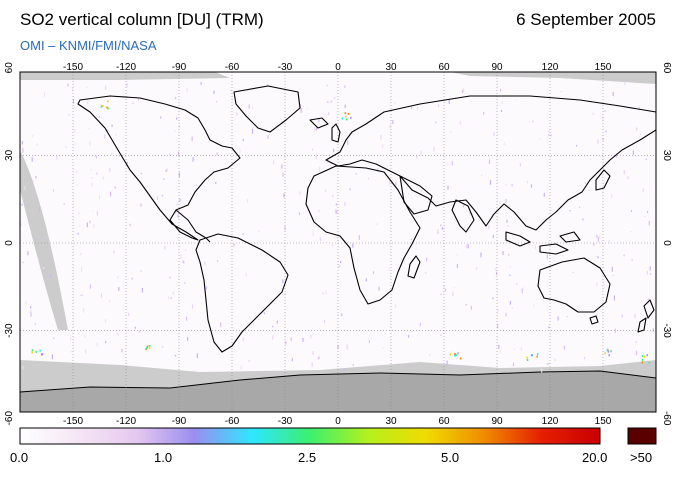  Describe the element at coordinates (319, 123) in the screenshot. I see `iceland-coast` at that location.